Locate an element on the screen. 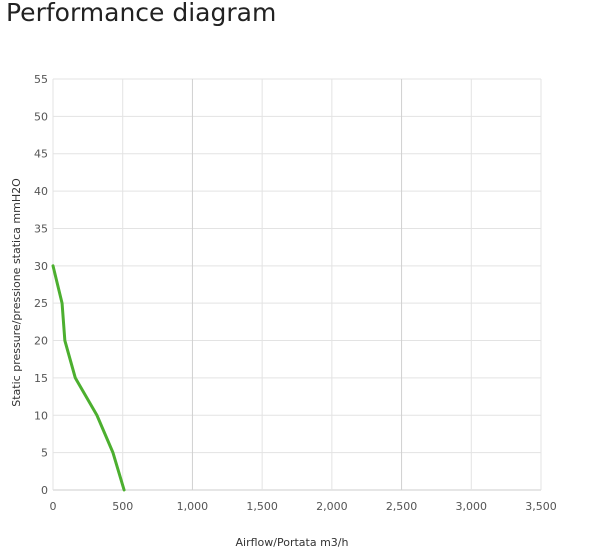  x-axis-label: Airflow/Portata m3/h is located at coordinates (292, 542).